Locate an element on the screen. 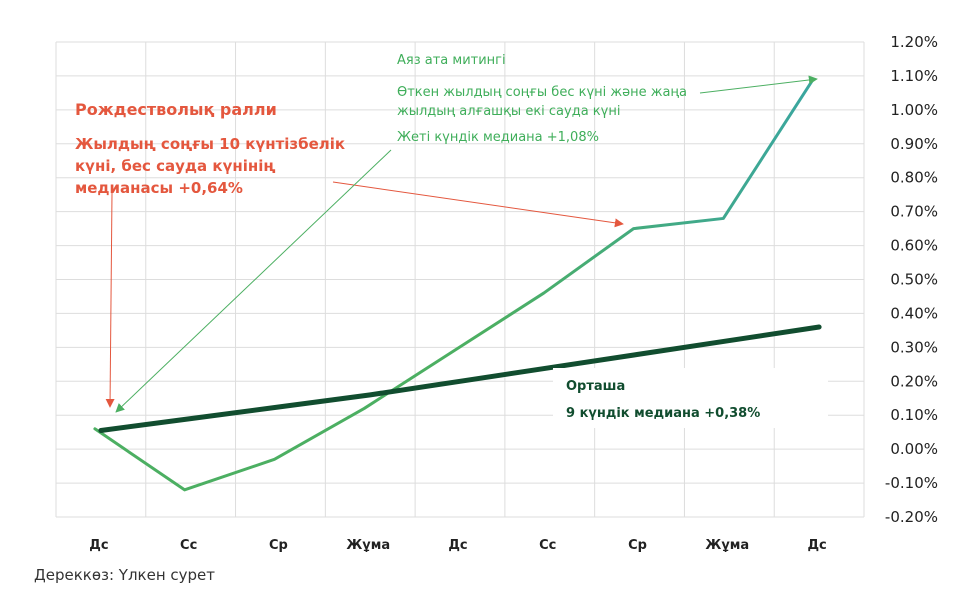 Image resolution: width=974 pixels, height=596 pixels. x-axis: Дс Сс Ср Жұма Дс Сс Ср Жұма Дс is located at coordinates (458, 545).